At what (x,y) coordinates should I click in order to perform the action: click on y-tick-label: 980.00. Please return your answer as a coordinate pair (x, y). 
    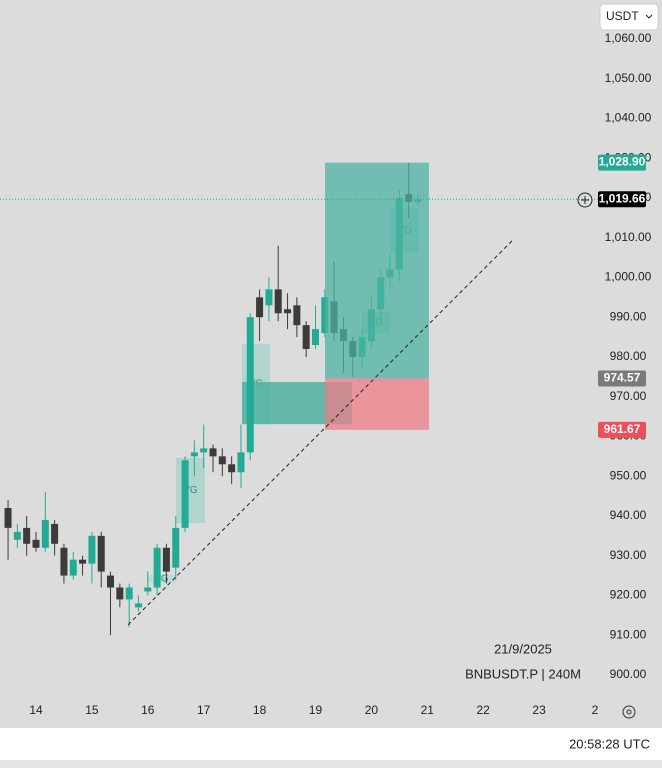
    Looking at the image, I should click on (628, 356).